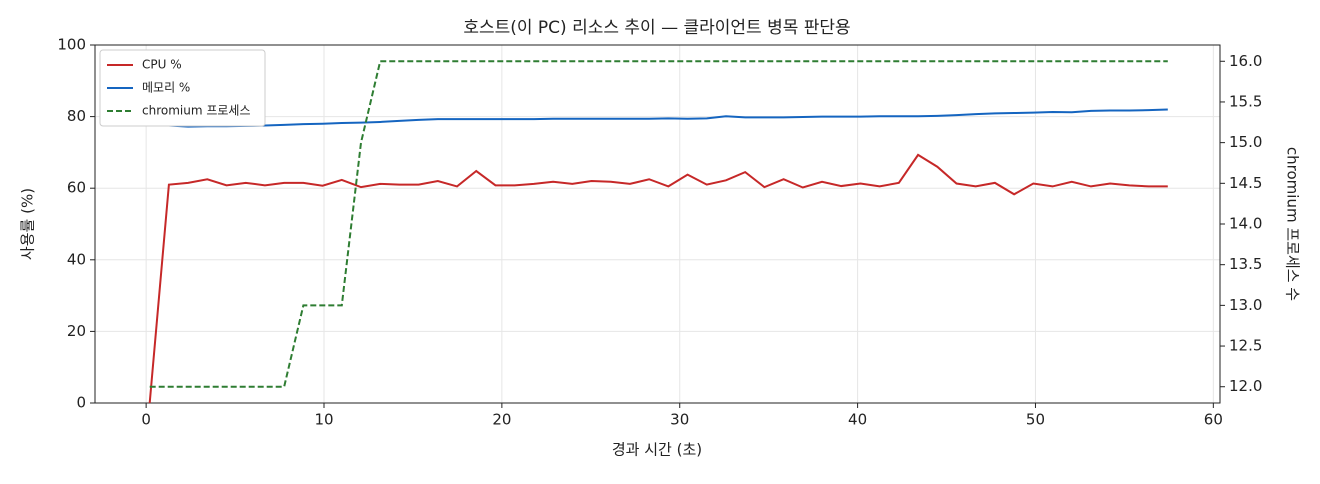 Image resolution: width=1320 pixels, height=484 pixels. I want to click on y2-axis-label: chromium 프로세스 수, so click(1293, 224).